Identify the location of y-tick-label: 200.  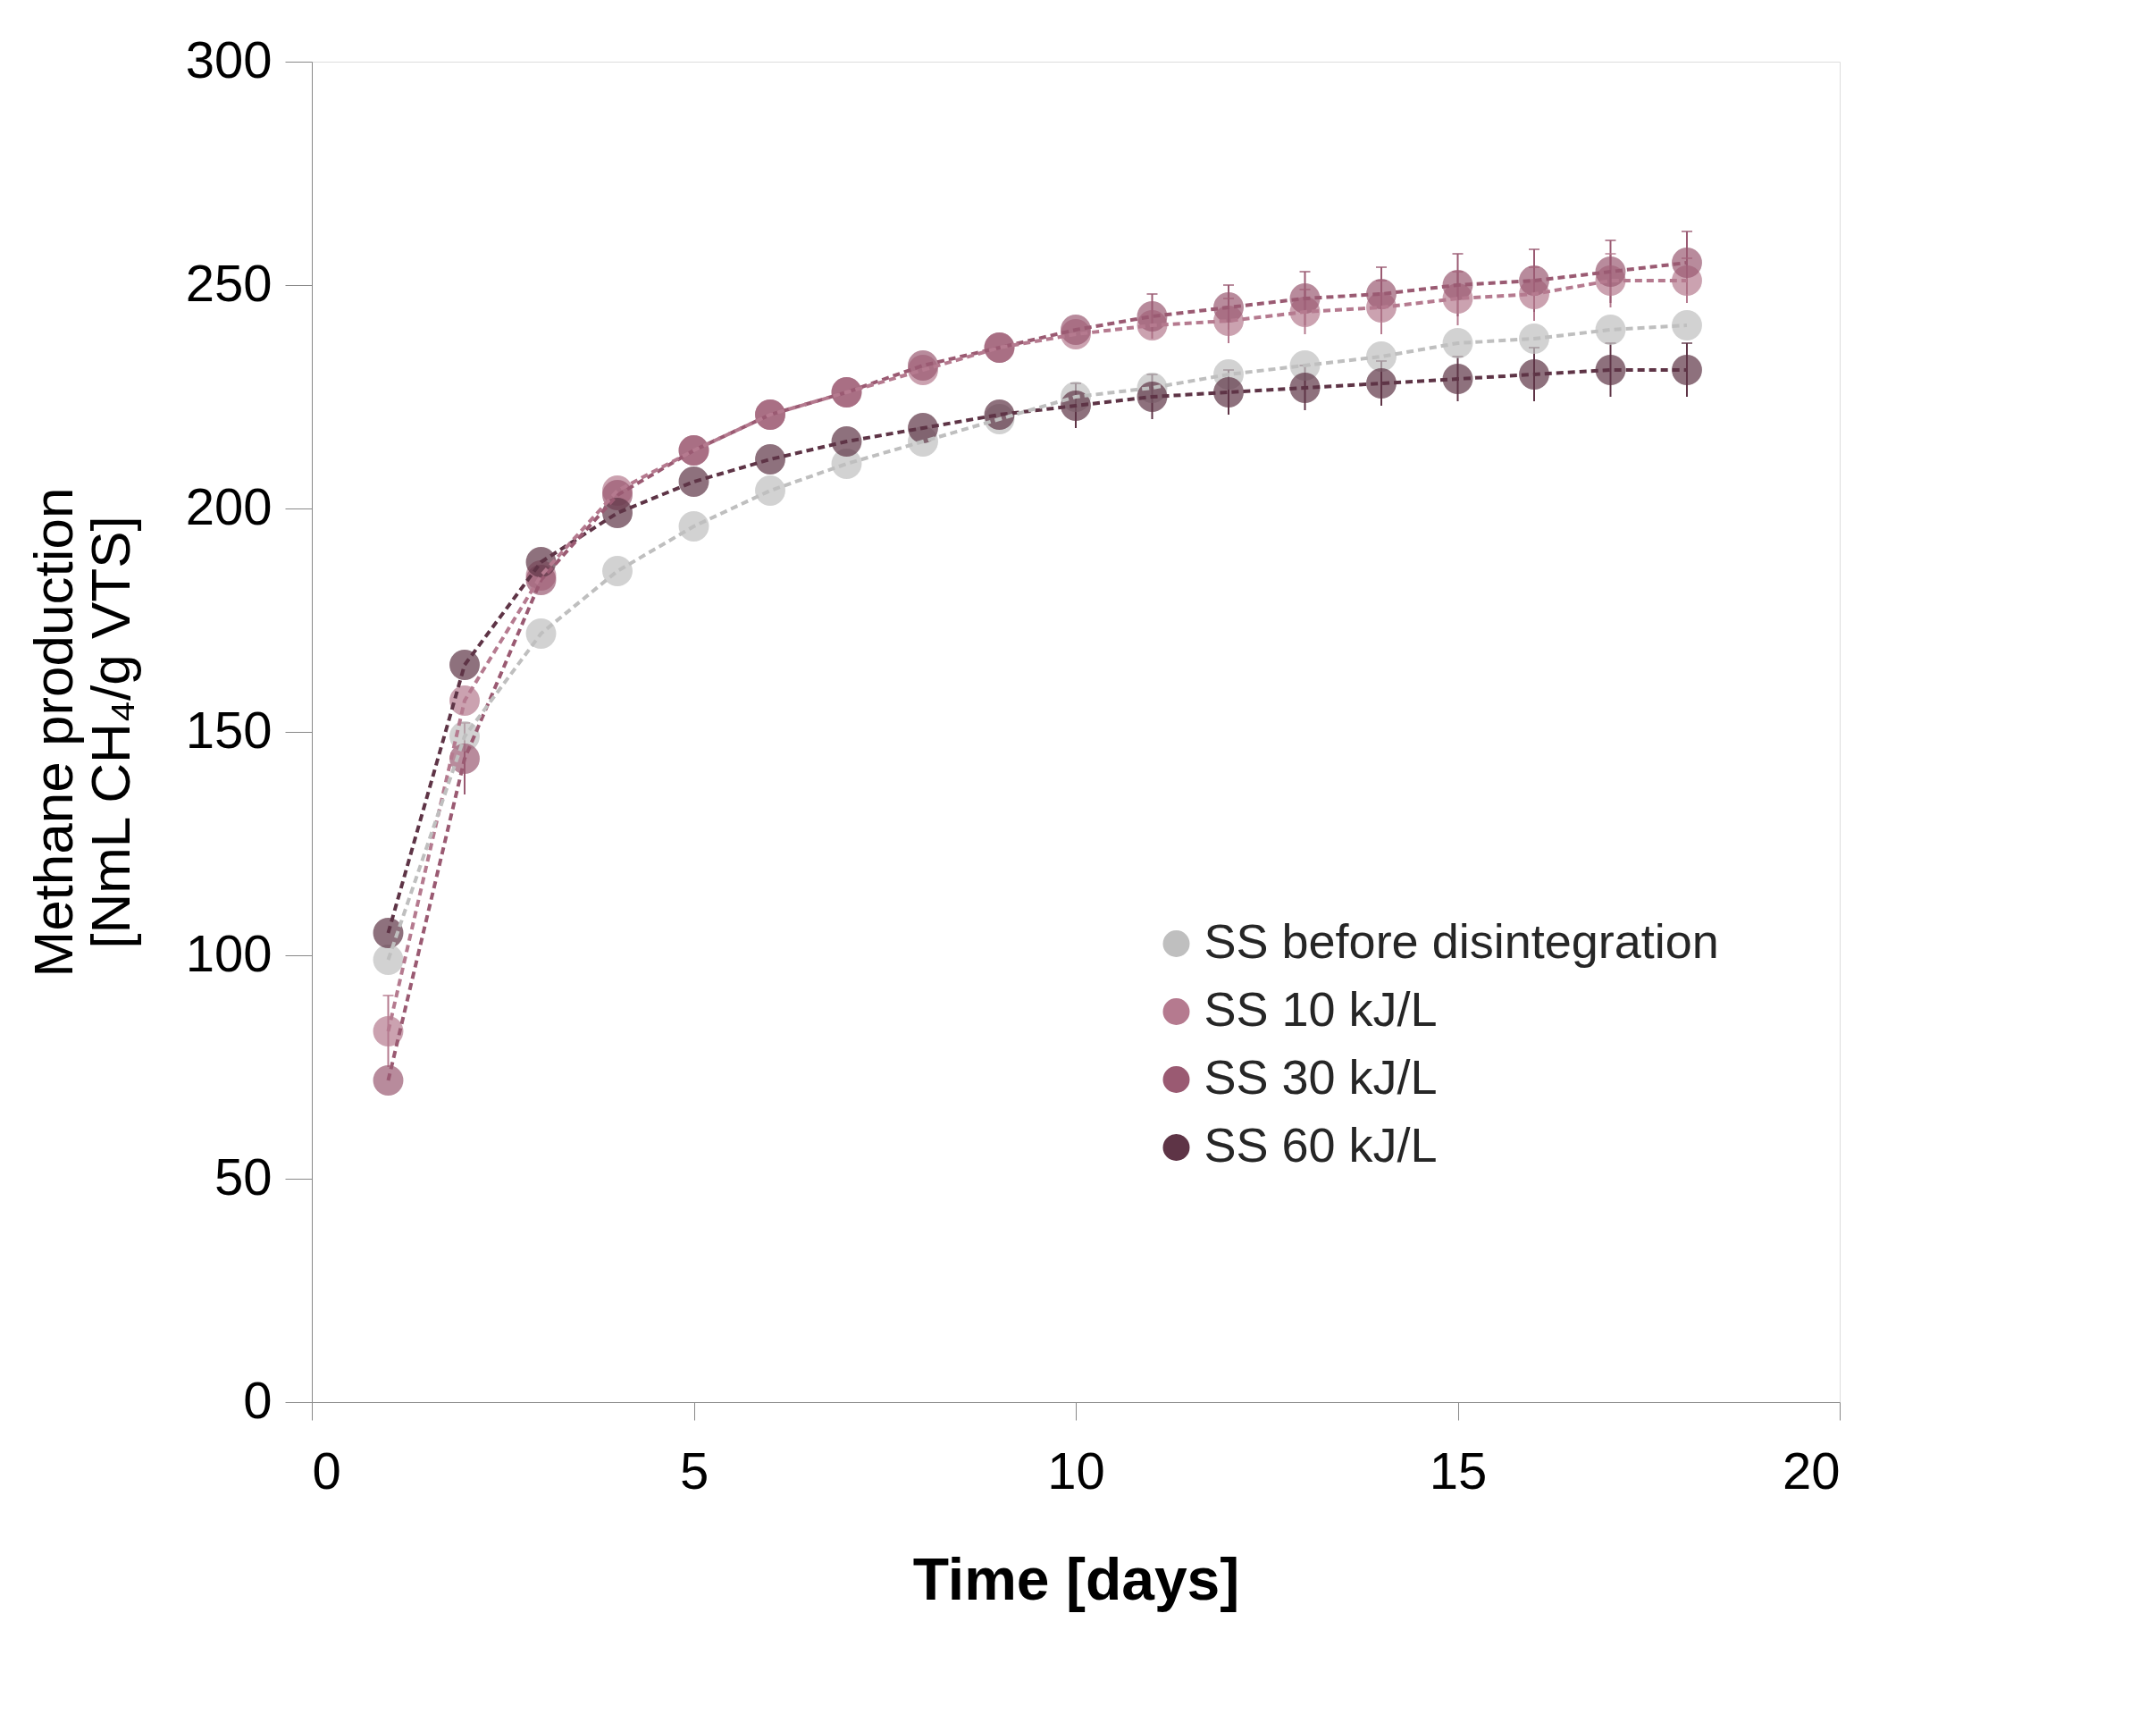
(229, 506).